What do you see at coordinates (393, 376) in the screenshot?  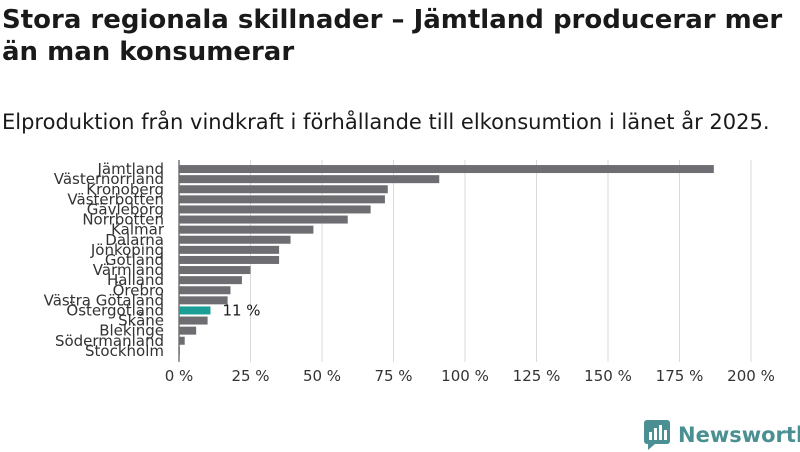 I see `x-tick-label: 75 %` at bounding box center [393, 376].